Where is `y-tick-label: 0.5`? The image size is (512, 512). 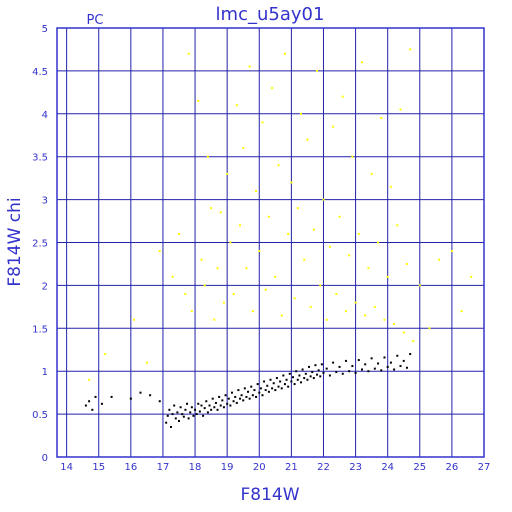
y-tick-label: 0.5 is located at coordinates (40, 415).